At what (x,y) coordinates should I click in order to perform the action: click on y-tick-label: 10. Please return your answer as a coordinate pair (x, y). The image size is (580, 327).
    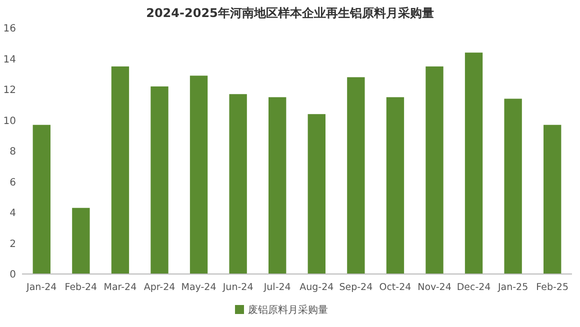
    Looking at the image, I should click on (9, 121).